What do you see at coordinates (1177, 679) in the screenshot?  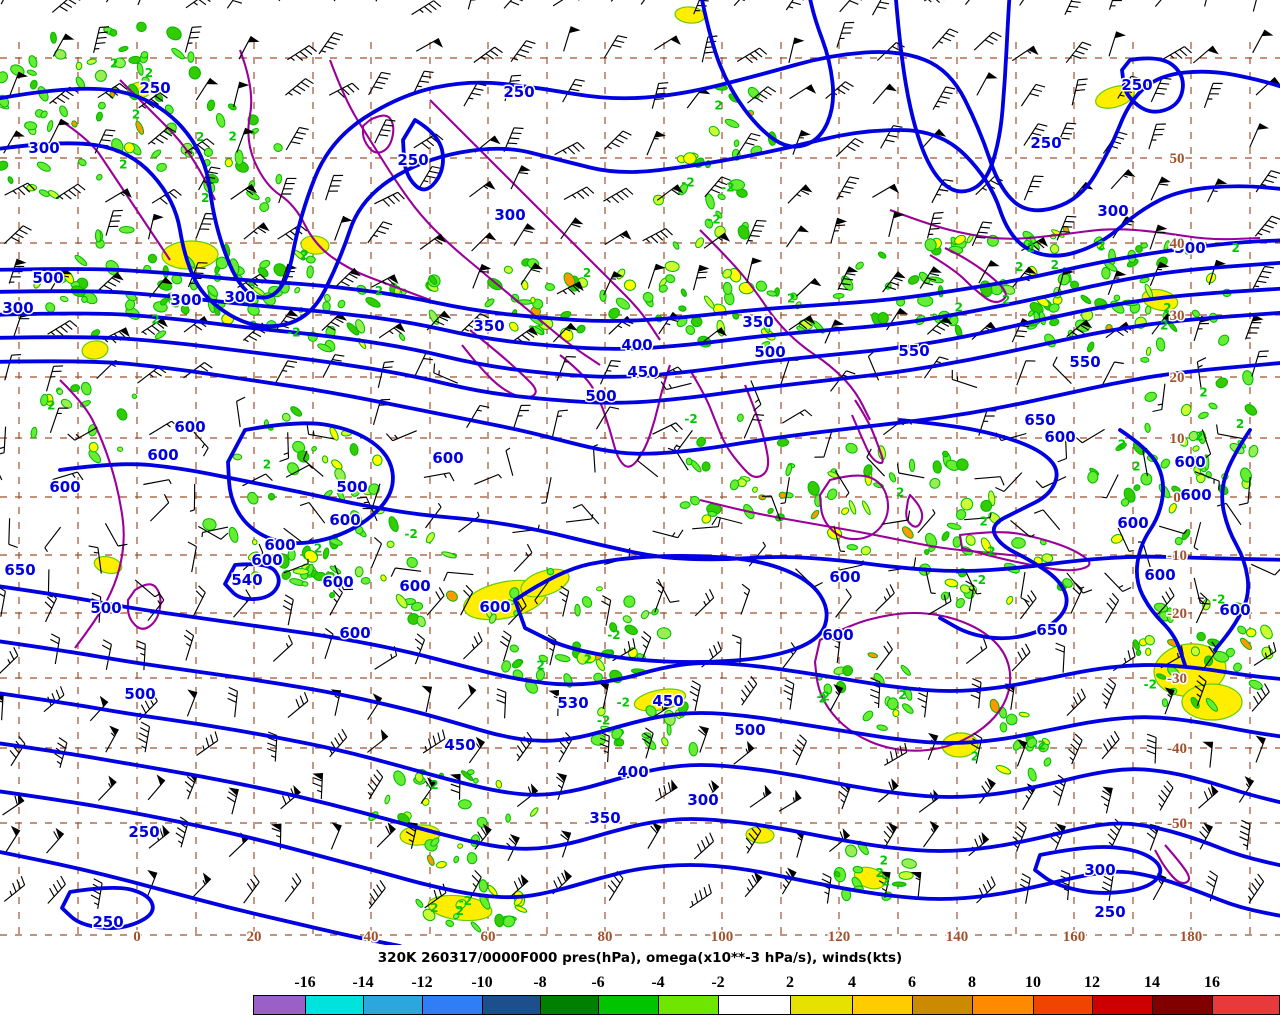 I see `lat-axis-label: -30` at bounding box center [1177, 679].